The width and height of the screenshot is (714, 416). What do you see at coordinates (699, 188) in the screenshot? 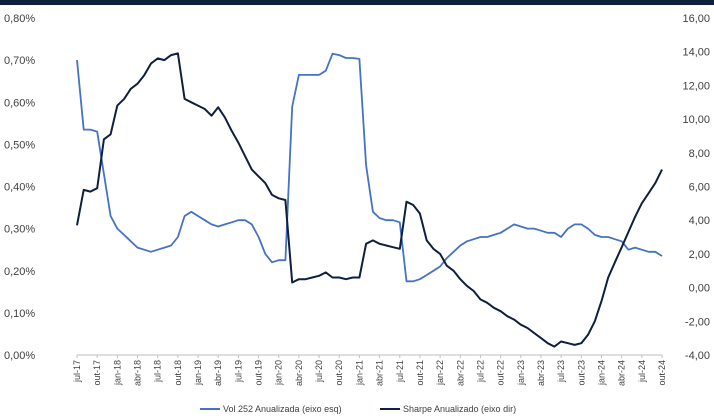
I see `y-right-tick-label: 6,00` at bounding box center [699, 188].